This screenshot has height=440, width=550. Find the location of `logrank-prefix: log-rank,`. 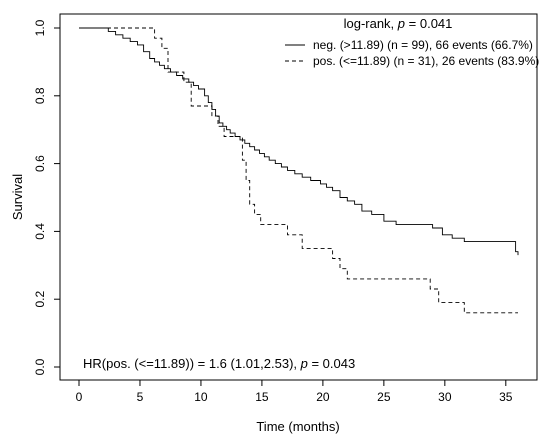

logrank-prefix: log-rank, is located at coordinates (371, 23).